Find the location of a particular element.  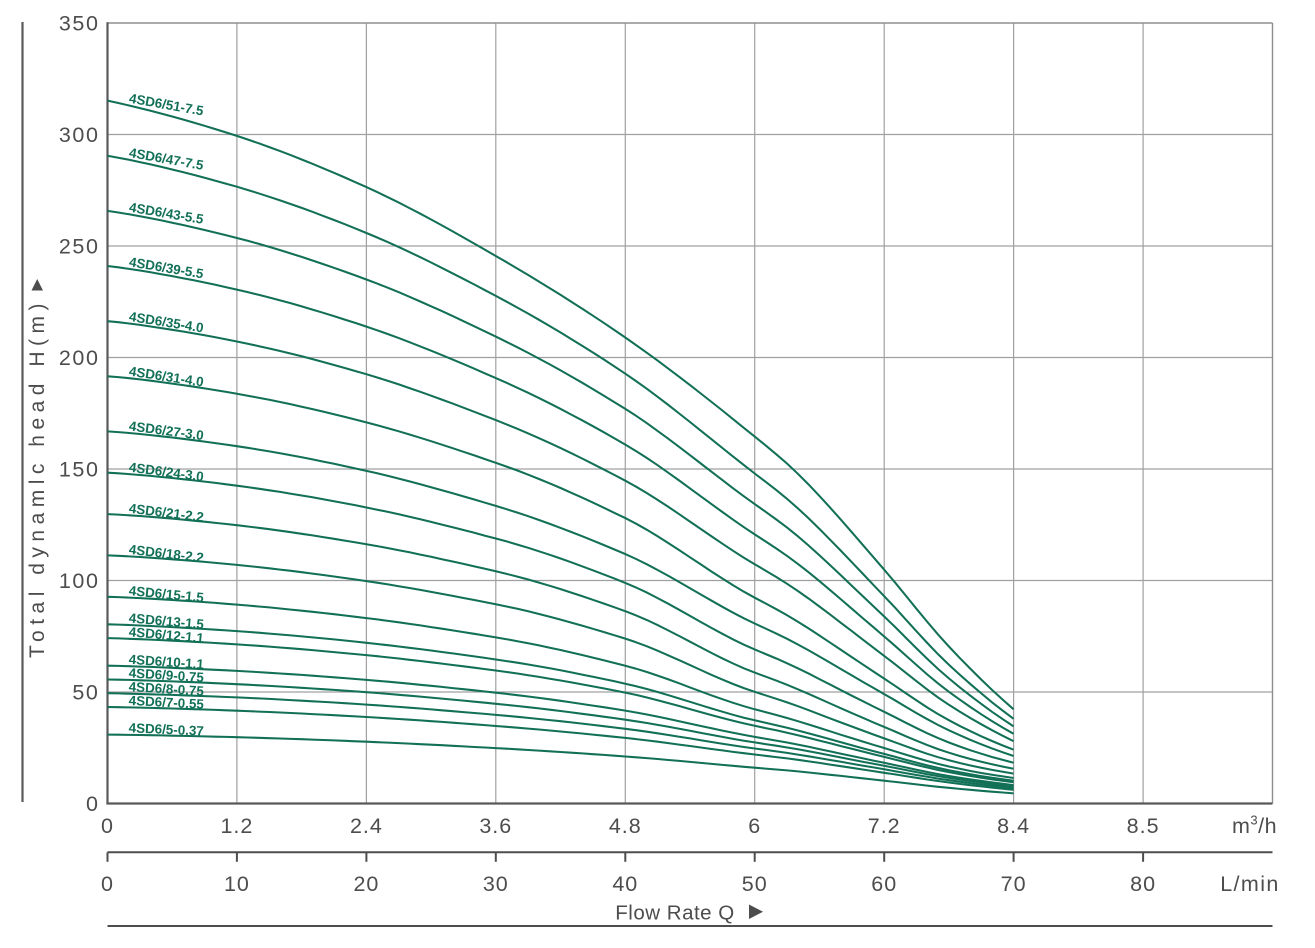

svg-text: L/min is located at coordinates (1250, 884).